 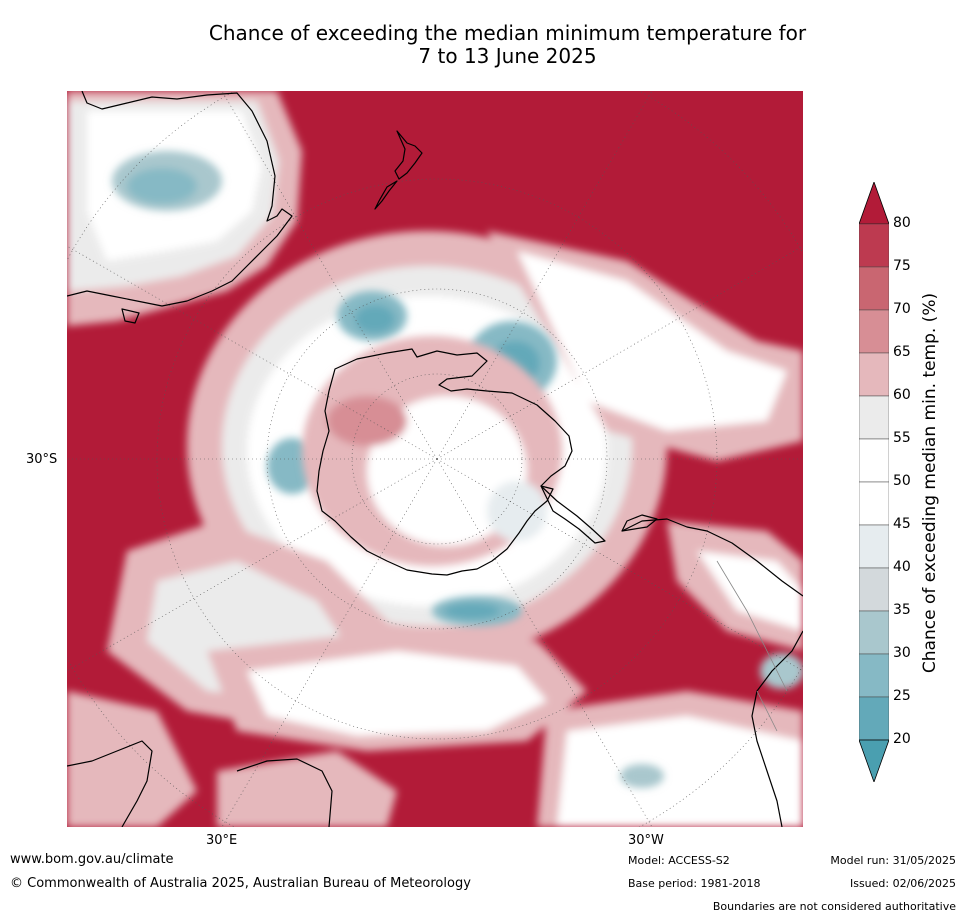 What do you see at coordinates (902, 524) in the screenshot?
I see `colorbar-tick-45: 45` at bounding box center [902, 524].